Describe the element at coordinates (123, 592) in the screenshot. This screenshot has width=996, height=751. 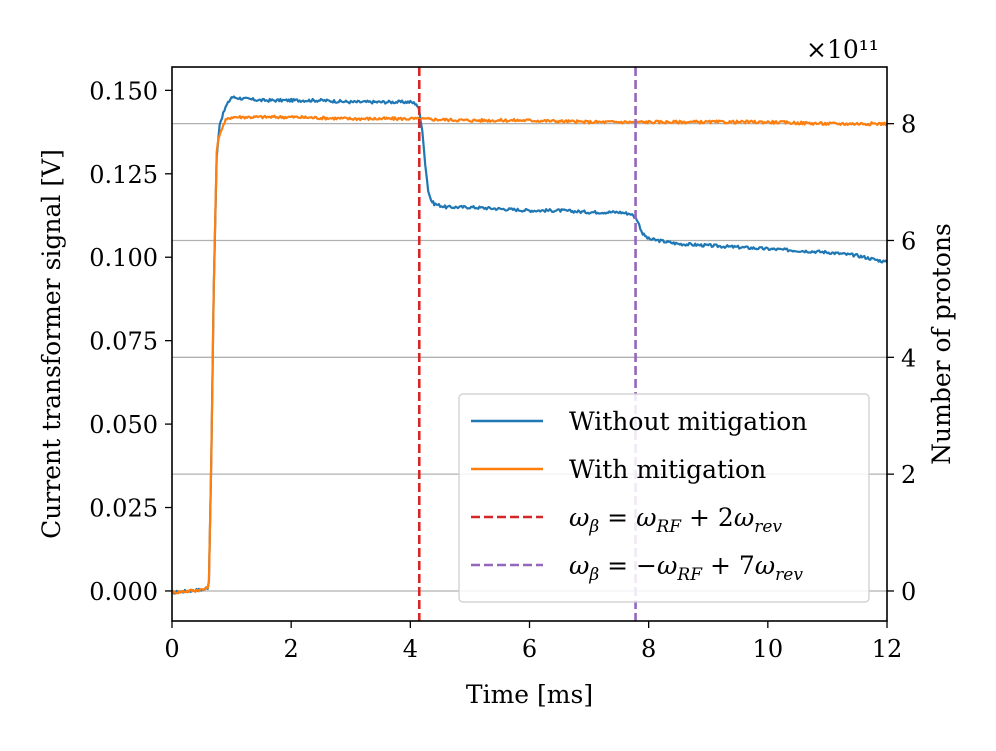
I see `y-tick-label: 0.000` at that location.